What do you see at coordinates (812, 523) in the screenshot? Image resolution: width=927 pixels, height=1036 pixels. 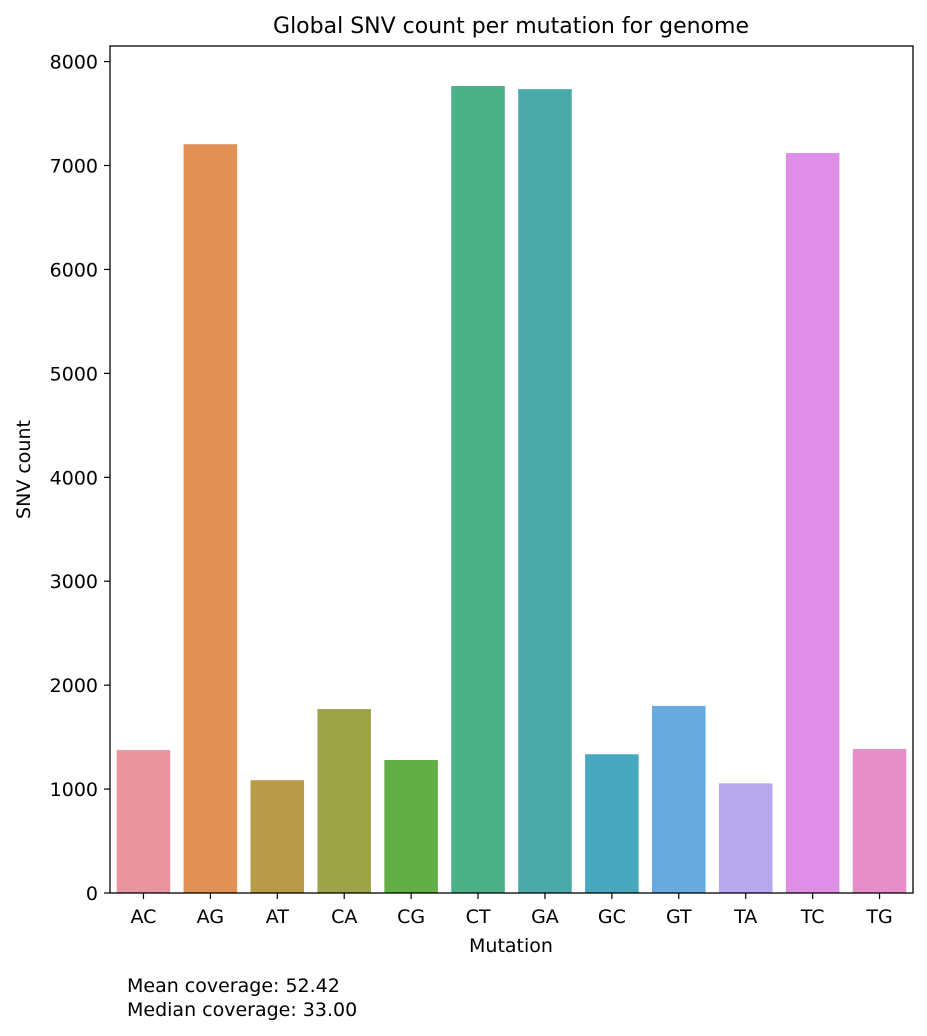 I see `bar-tc` at bounding box center [812, 523].